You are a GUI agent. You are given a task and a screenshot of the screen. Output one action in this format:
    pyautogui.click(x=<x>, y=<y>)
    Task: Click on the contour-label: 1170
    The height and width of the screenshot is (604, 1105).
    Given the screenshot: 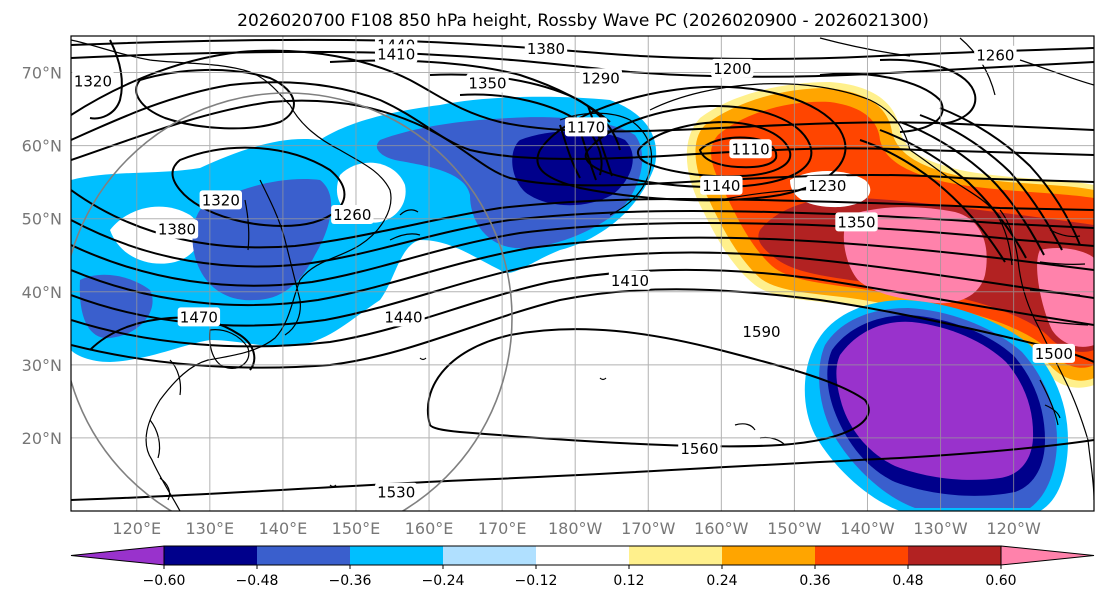 What is the action you would take?
    pyautogui.click(x=586, y=127)
    